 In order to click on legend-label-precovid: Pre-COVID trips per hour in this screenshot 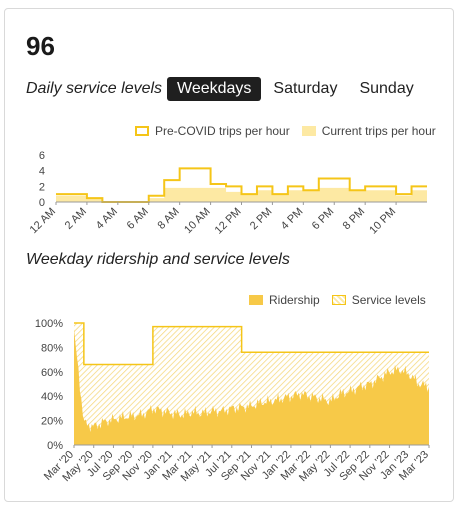, I will do `click(222, 131)`.